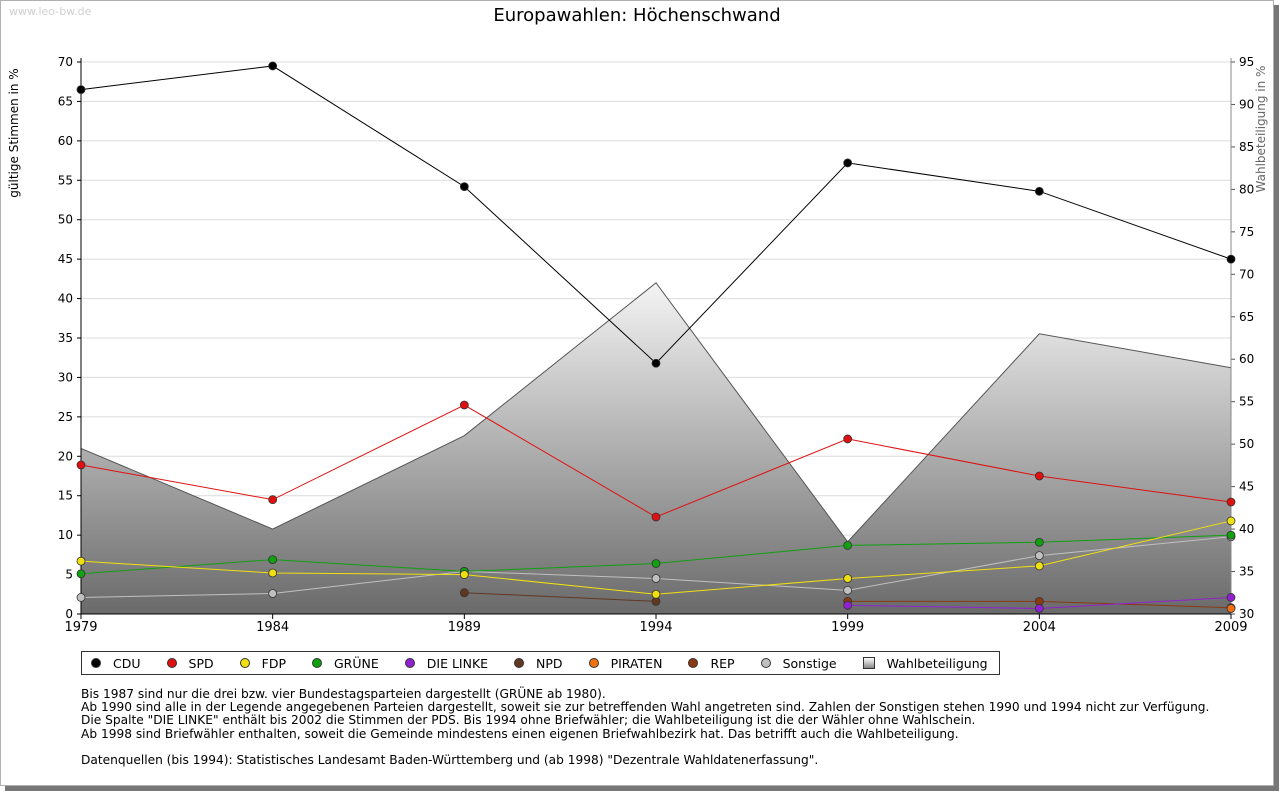 The height and width of the screenshot is (791, 1280). What do you see at coordinates (356, 663) in the screenshot?
I see `legend-label: GRÜNE` at bounding box center [356, 663].